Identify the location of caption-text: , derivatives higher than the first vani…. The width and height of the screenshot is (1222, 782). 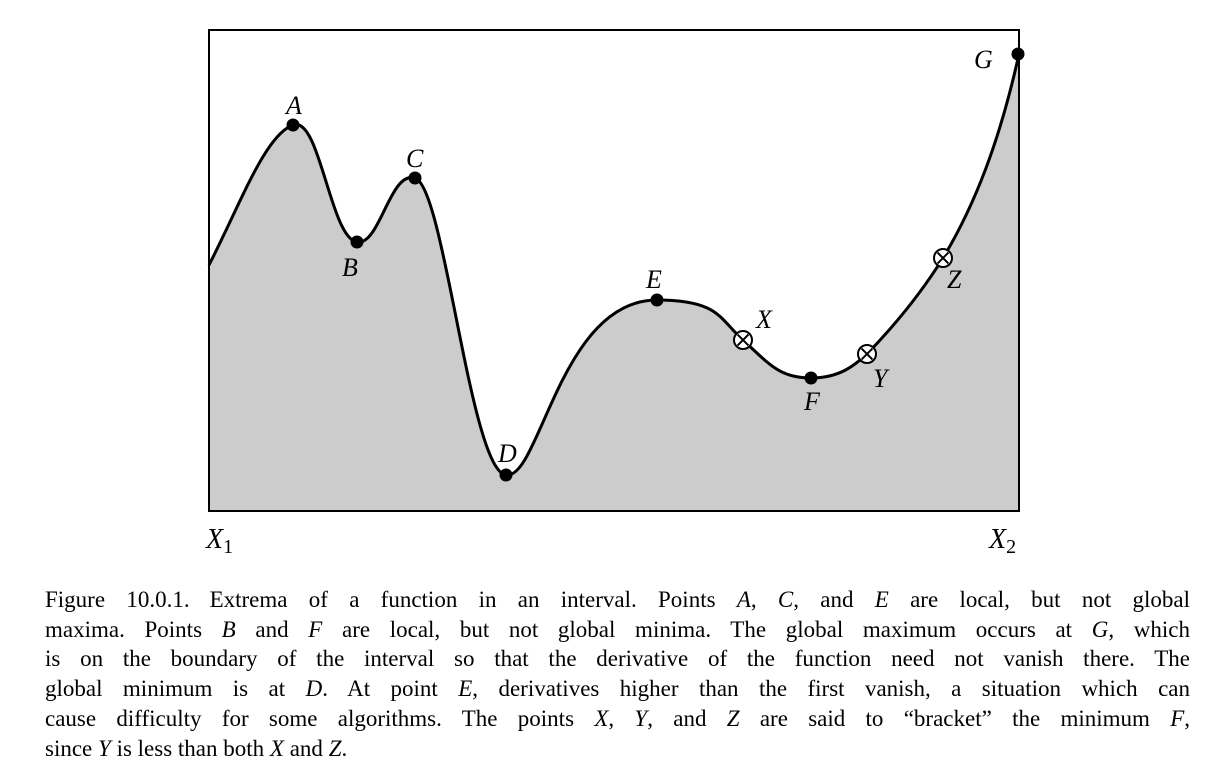
(831, 689).